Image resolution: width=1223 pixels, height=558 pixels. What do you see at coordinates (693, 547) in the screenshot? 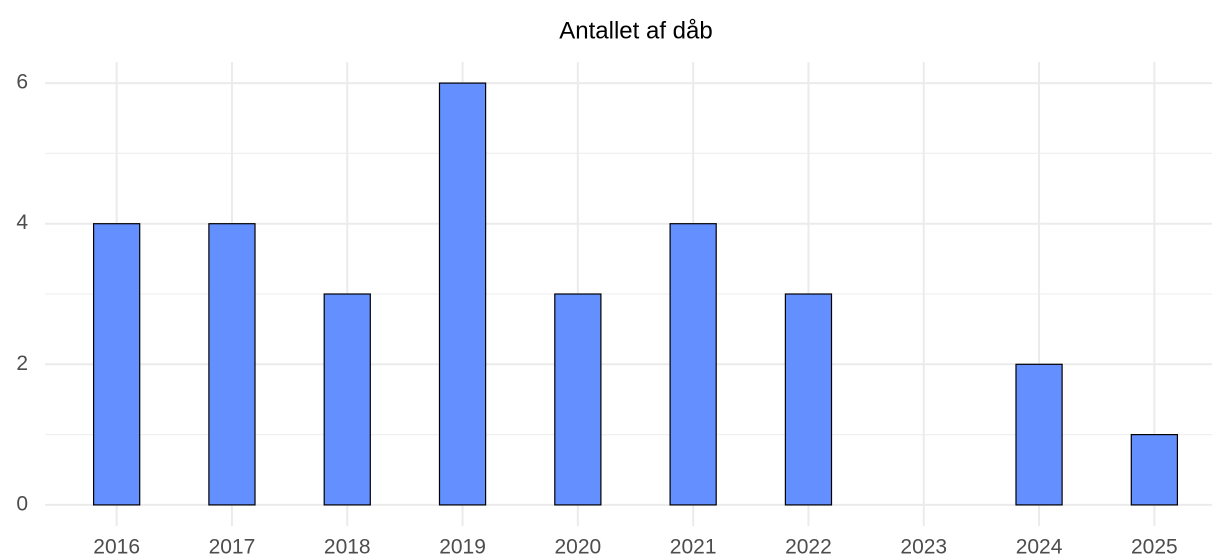
I see `x-tick-label: 2021` at bounding box center [693, 547].